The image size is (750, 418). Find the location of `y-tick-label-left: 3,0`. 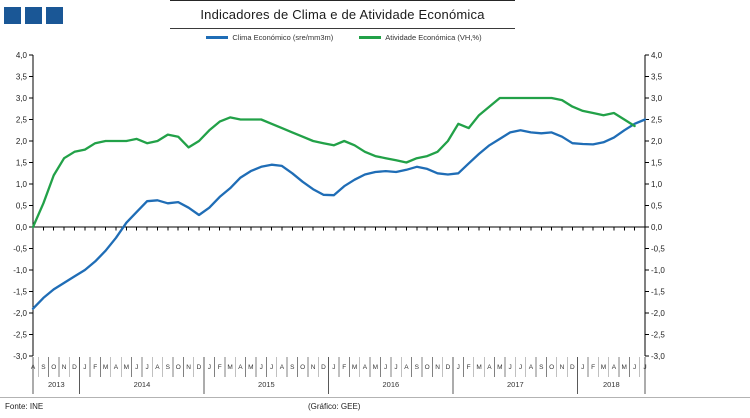

y-tick-label-left: 3,0 is located at coordinates (22, 98).